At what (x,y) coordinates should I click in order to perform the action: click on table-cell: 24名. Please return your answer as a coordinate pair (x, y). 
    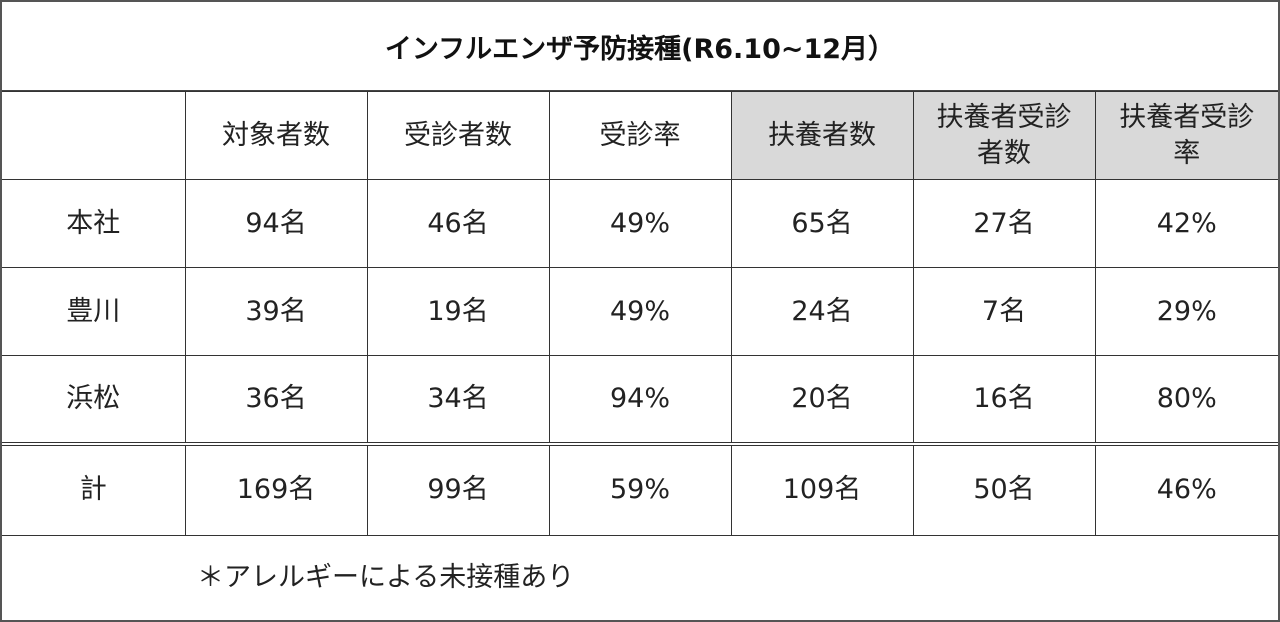
    Looking at the image, I should click on (822, 311).